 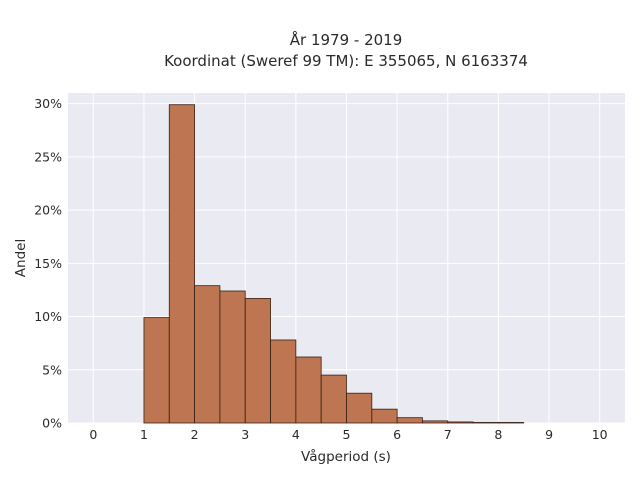 I want to click on x-tick-label: 6, so click(x=397, y=434).